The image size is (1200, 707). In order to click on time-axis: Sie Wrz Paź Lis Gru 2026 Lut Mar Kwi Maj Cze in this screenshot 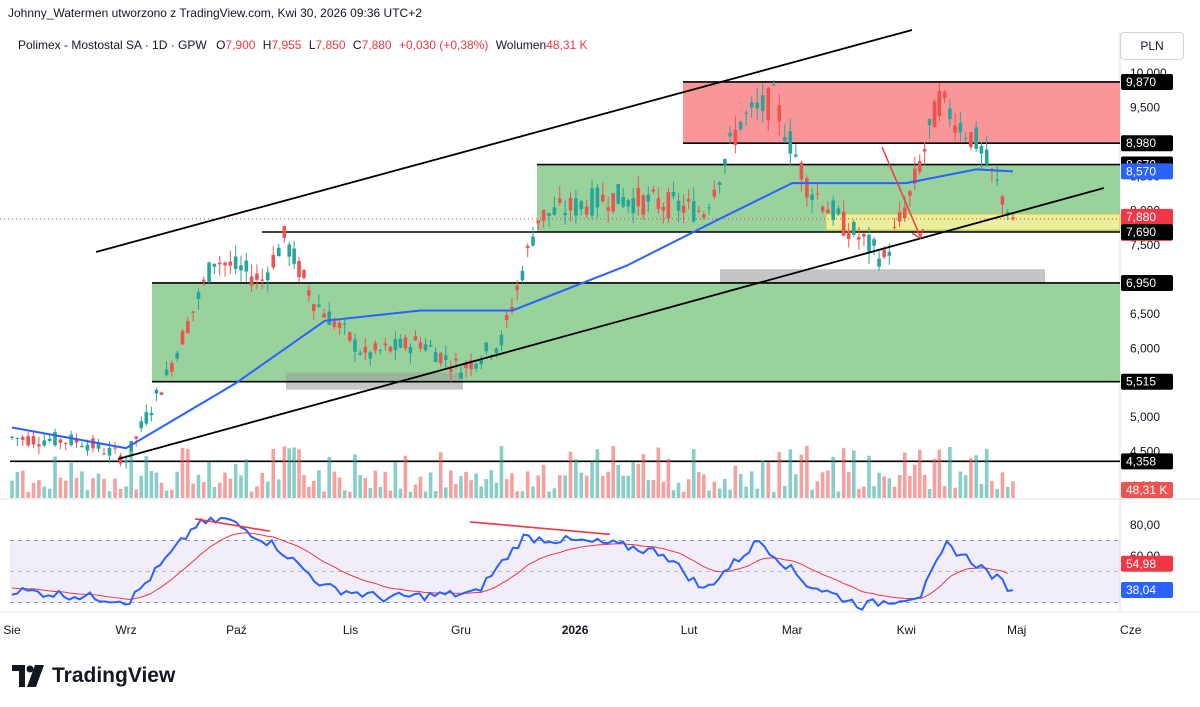, I will do `click(572, 630)`.